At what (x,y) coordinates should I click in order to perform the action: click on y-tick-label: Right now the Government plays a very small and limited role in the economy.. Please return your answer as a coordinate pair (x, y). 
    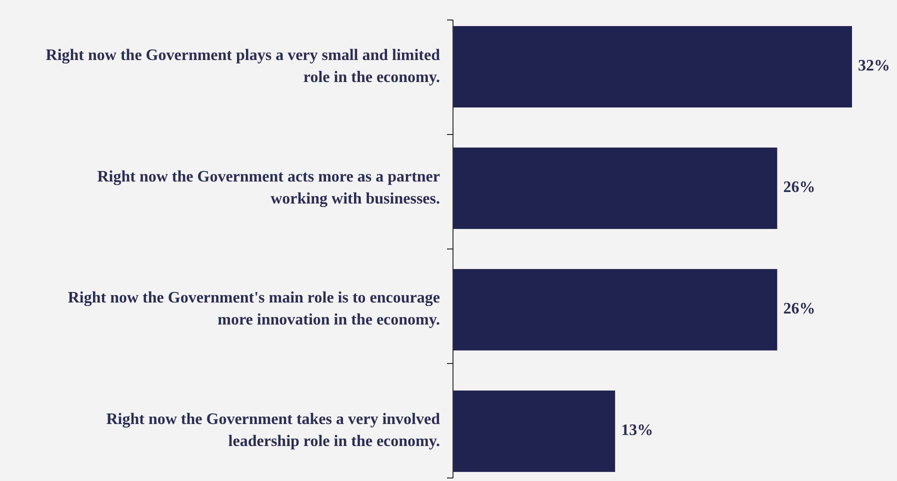
    Looking at the image, I should click on (243, 66).